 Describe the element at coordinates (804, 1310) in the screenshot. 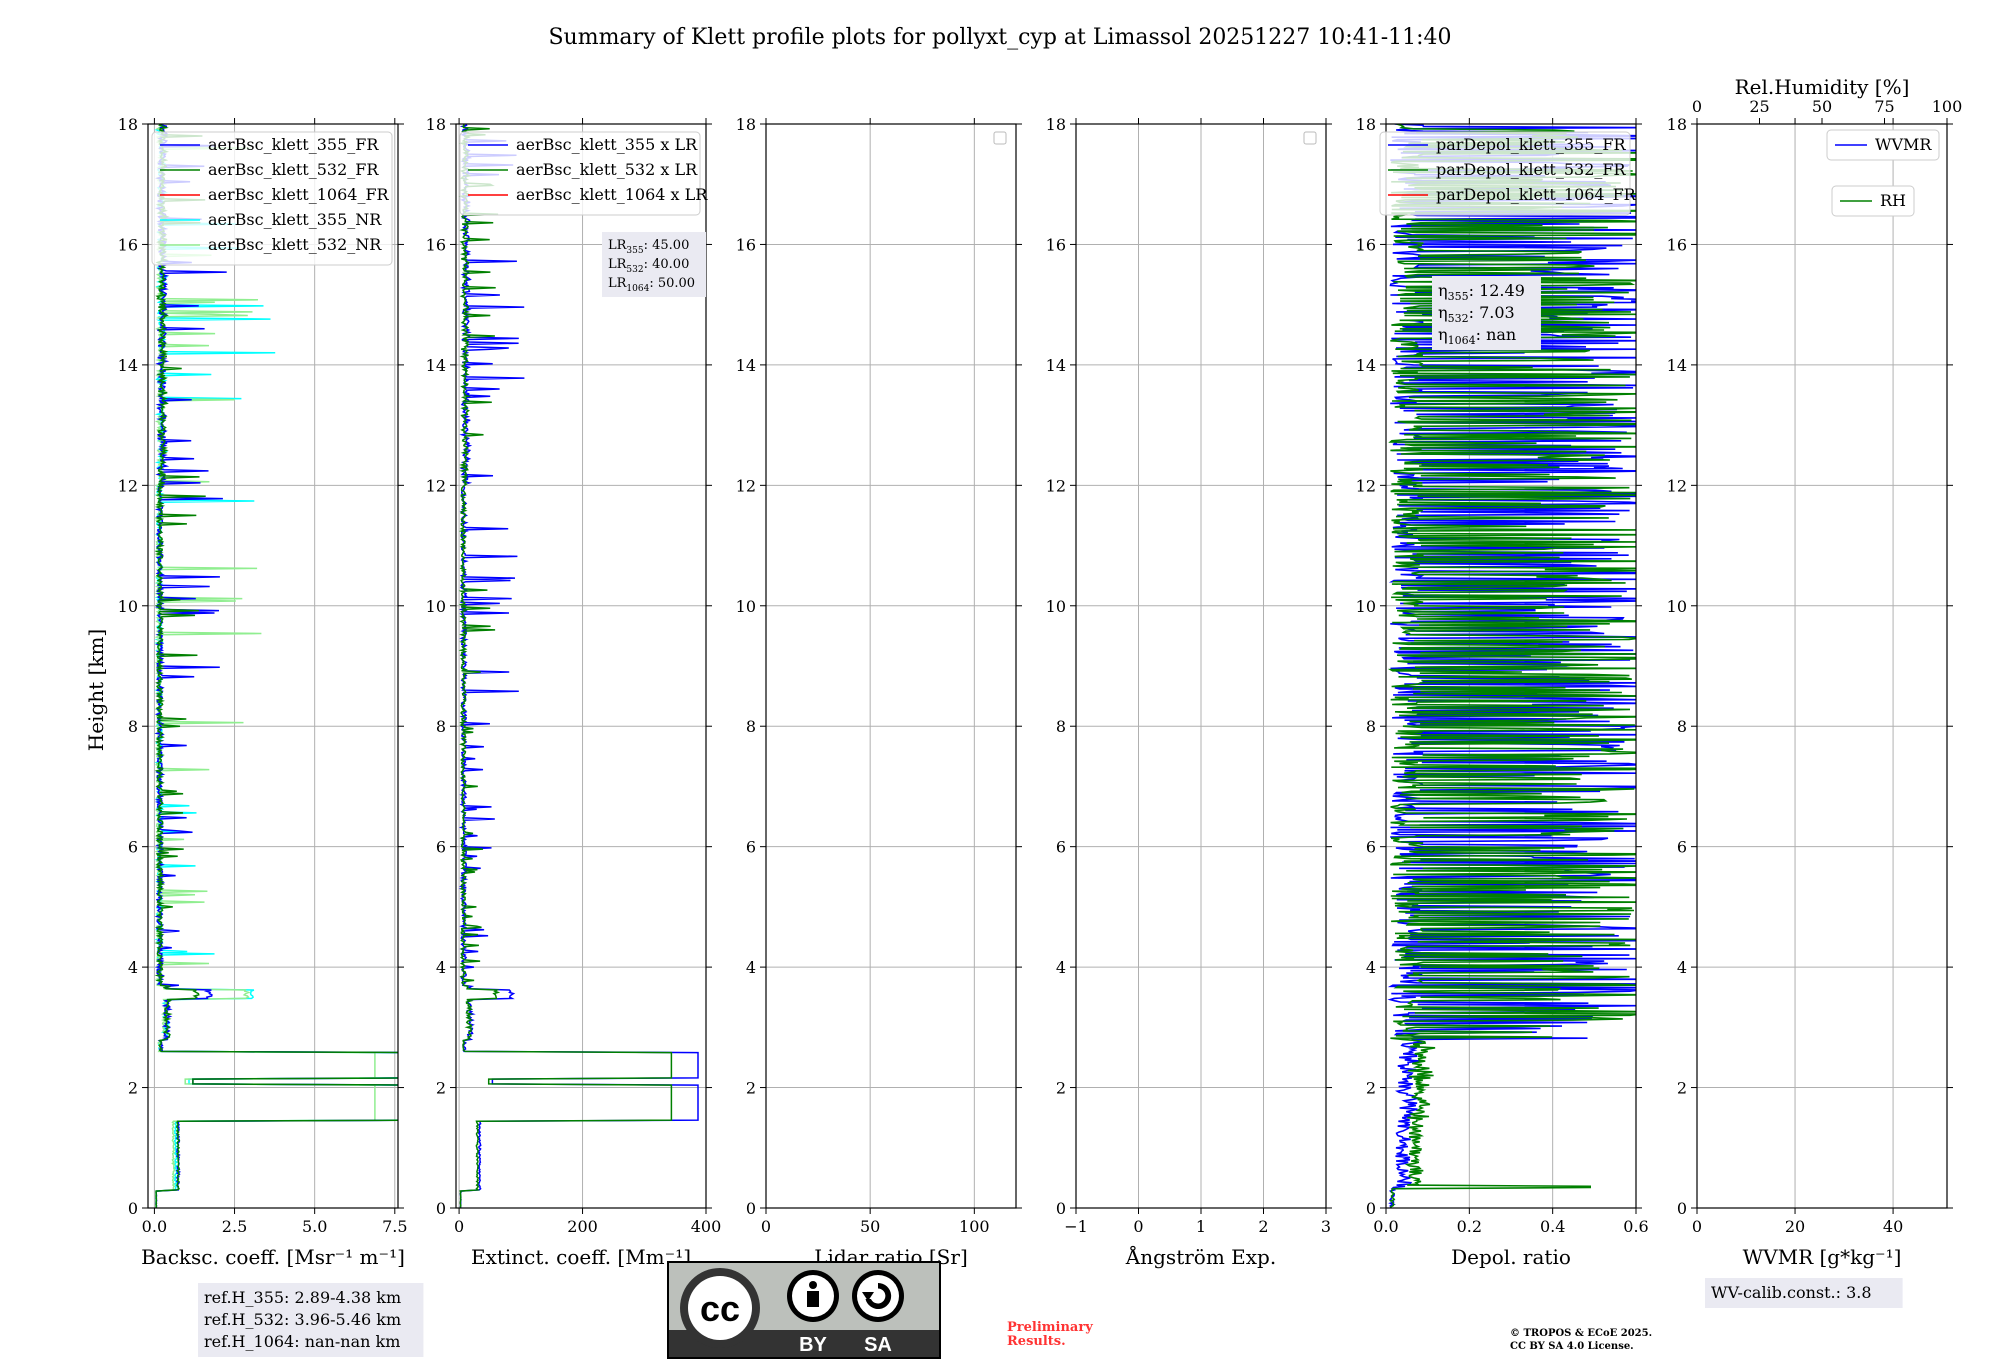

I see `cc-license-badge: cc BY SA` at that location.